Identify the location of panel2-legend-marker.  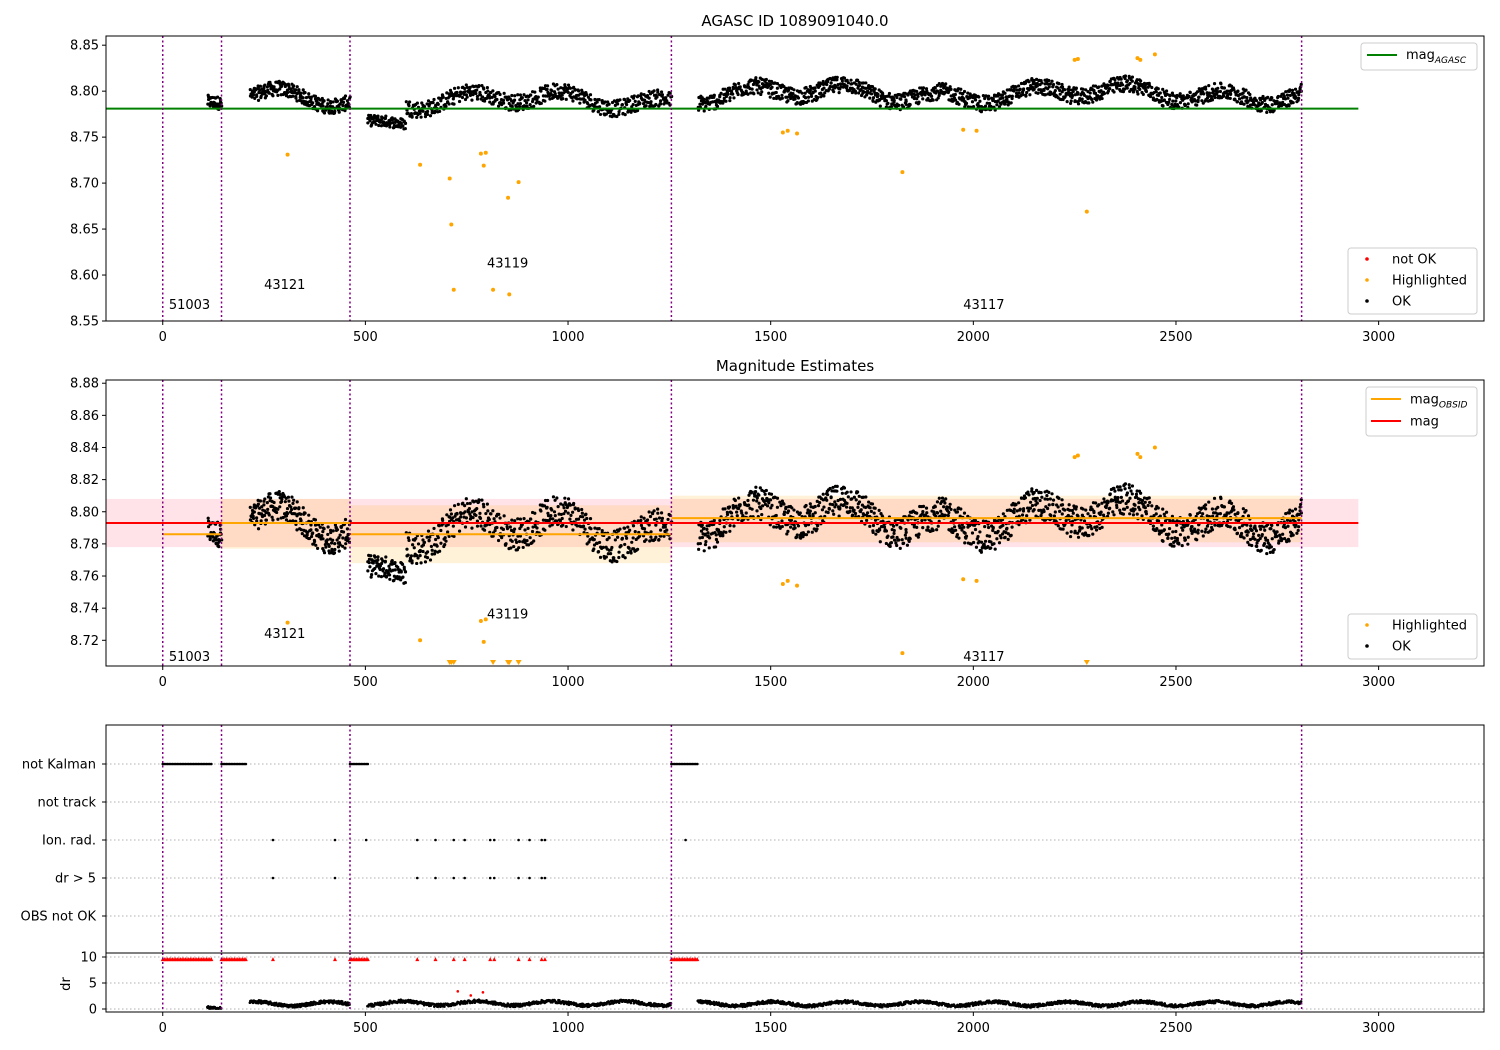
(1367, 625).